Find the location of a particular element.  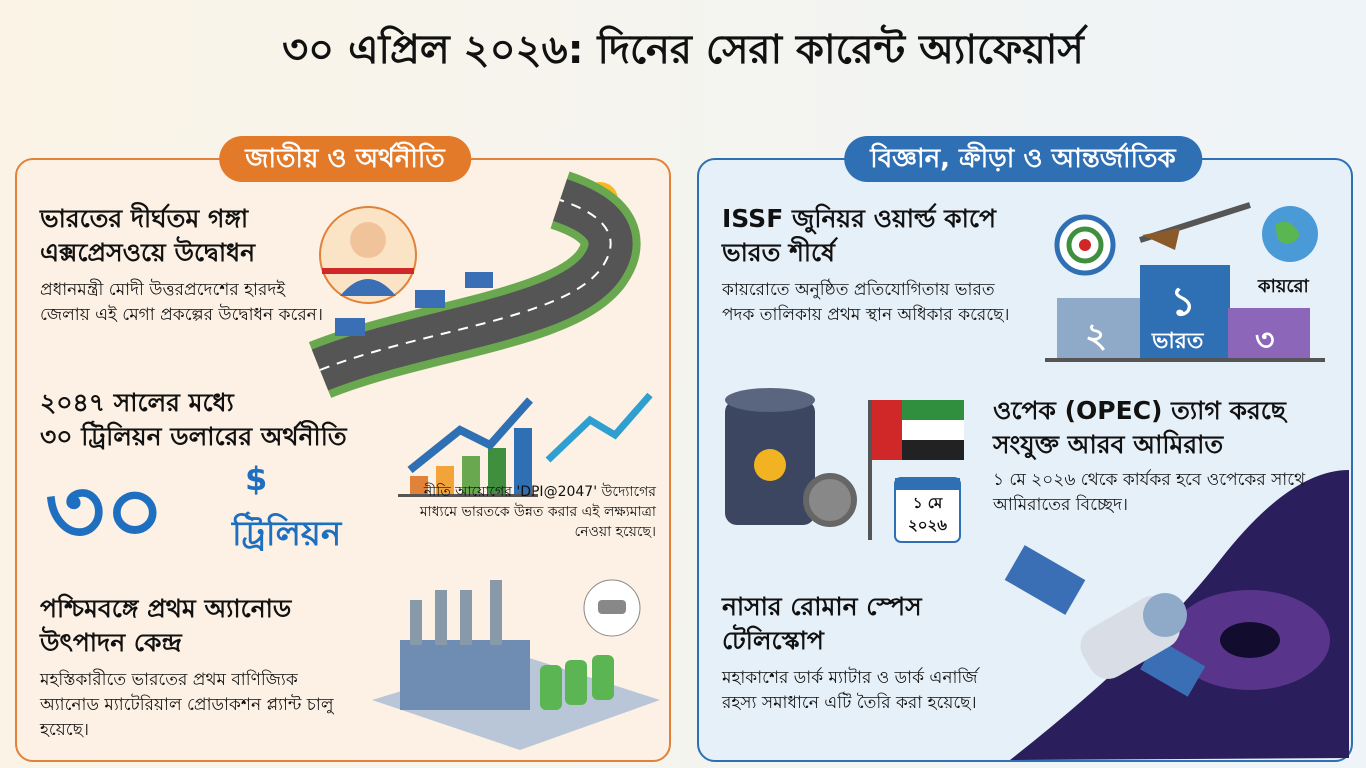

section-header: বিজ্ঞান, ক্রীড়া ও আন্তর্জাতিক is located at coordinates (1023, 159).